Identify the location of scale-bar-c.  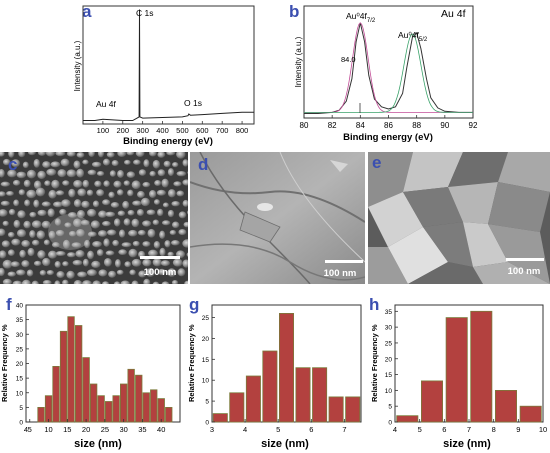
(160, 257).